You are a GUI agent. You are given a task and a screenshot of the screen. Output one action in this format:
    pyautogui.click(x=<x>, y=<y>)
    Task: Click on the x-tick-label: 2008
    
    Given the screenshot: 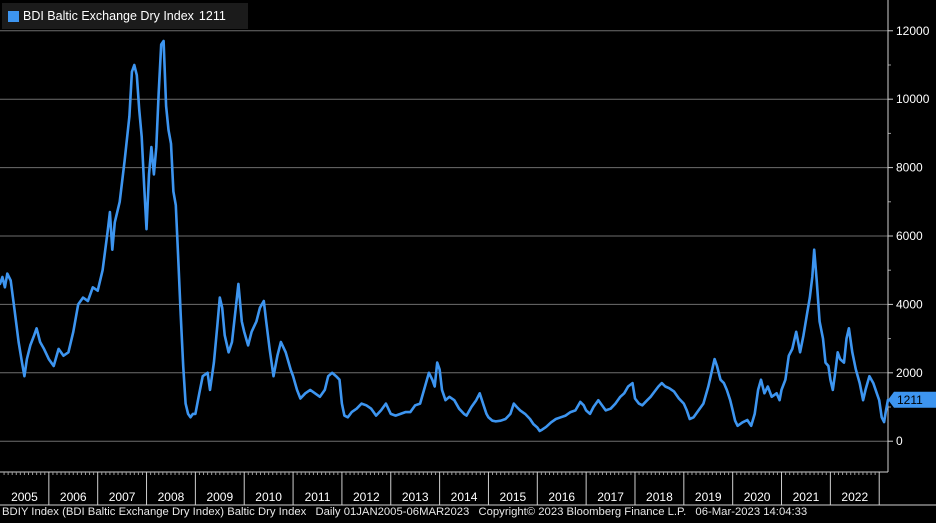 What is the action you would take?
    pyautogui.click(x=171, y=497)
    